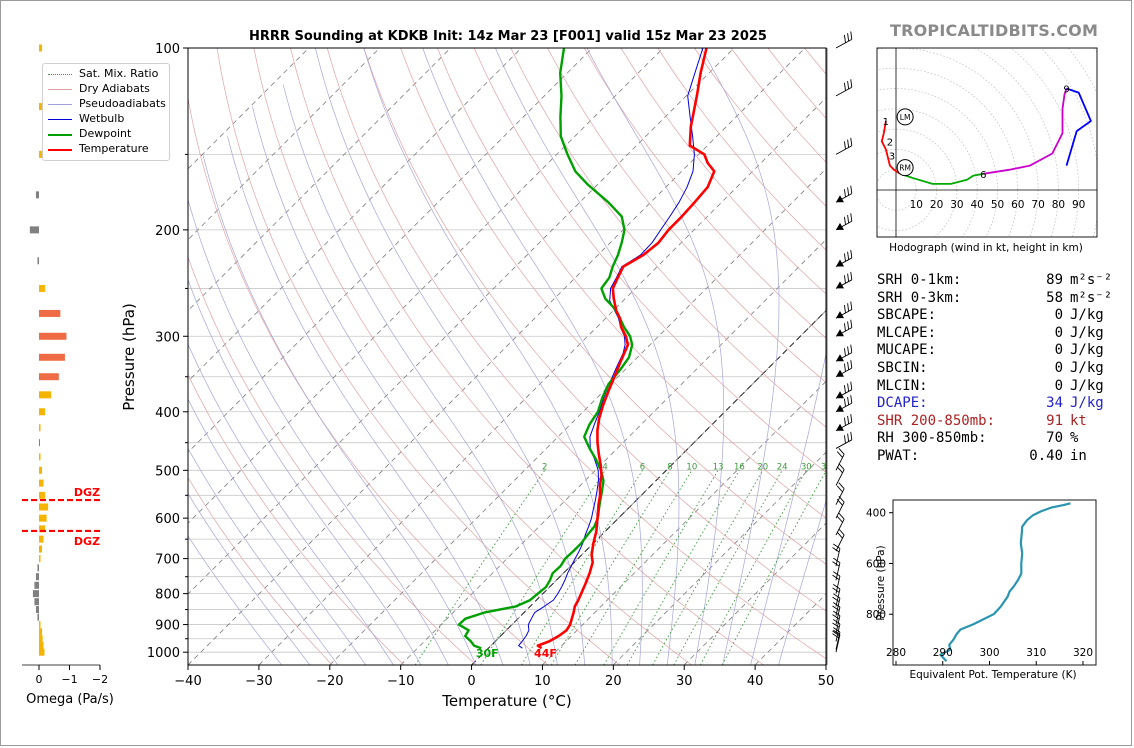 The width and height of the screenshot is (1134, 748). What do you see at coordinates (100, 679) in the screenshot?
I see `omega-tick-label: −2` at bounding box center [100, 679].